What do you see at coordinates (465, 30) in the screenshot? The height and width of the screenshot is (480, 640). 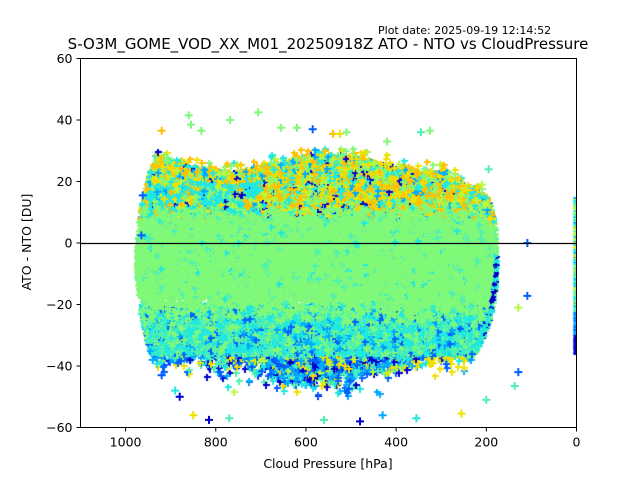 I see `plot-date: Plot date: 2025-09-19 12:14:52` at bounding box center [465, 30].